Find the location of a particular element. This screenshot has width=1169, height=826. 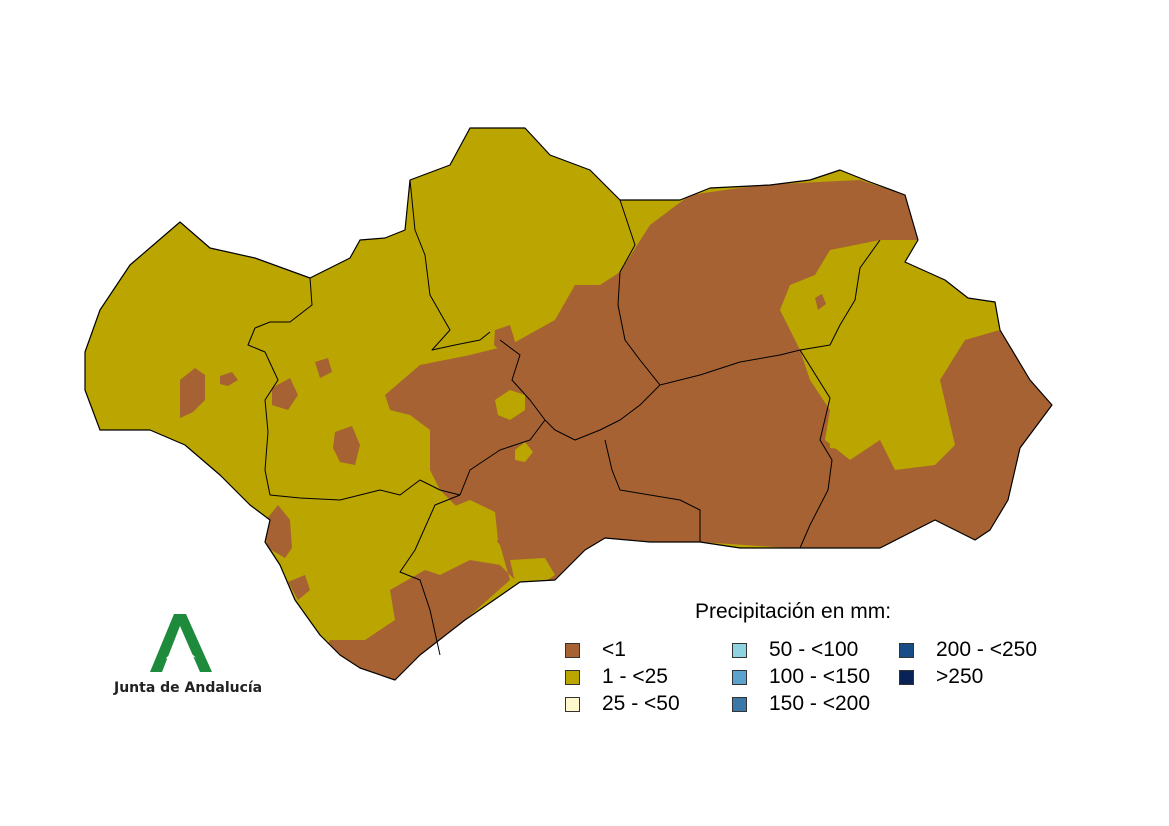

legend-item: 200 - <250 is located at coordinates (968, 650).